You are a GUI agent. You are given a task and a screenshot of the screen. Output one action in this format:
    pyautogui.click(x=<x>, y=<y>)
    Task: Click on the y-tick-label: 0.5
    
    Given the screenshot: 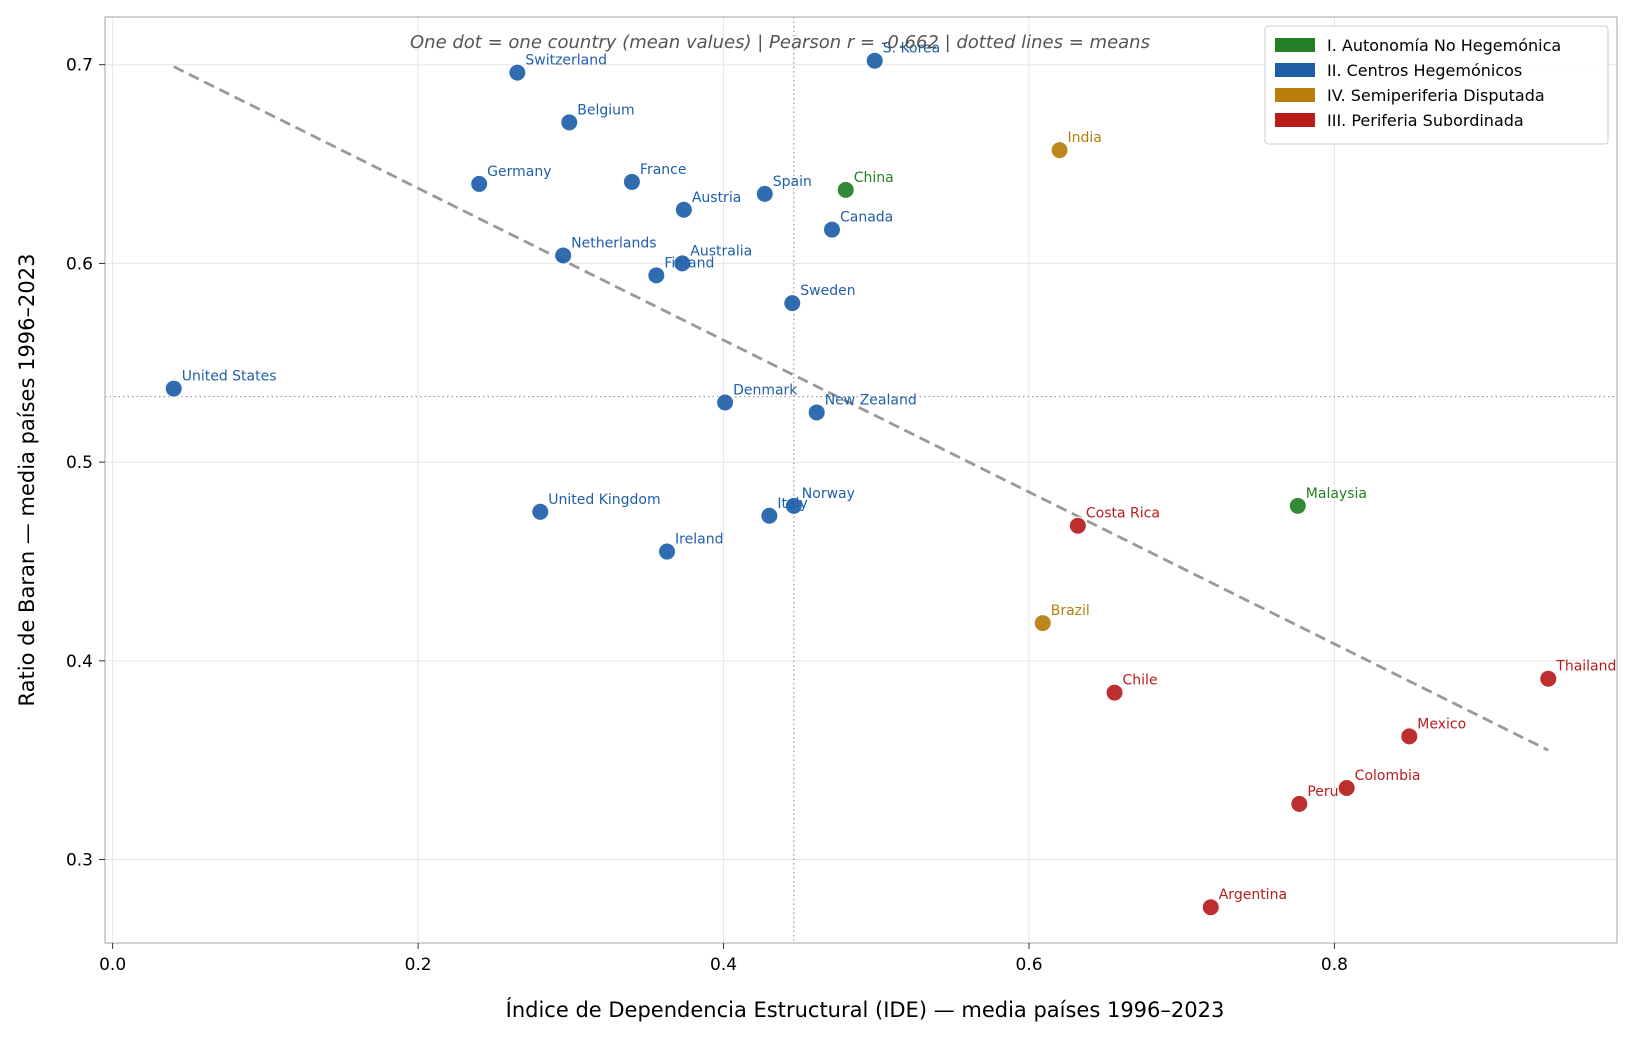 What is the action you would take?
    pyautogui.click(x=79, y=463)
    